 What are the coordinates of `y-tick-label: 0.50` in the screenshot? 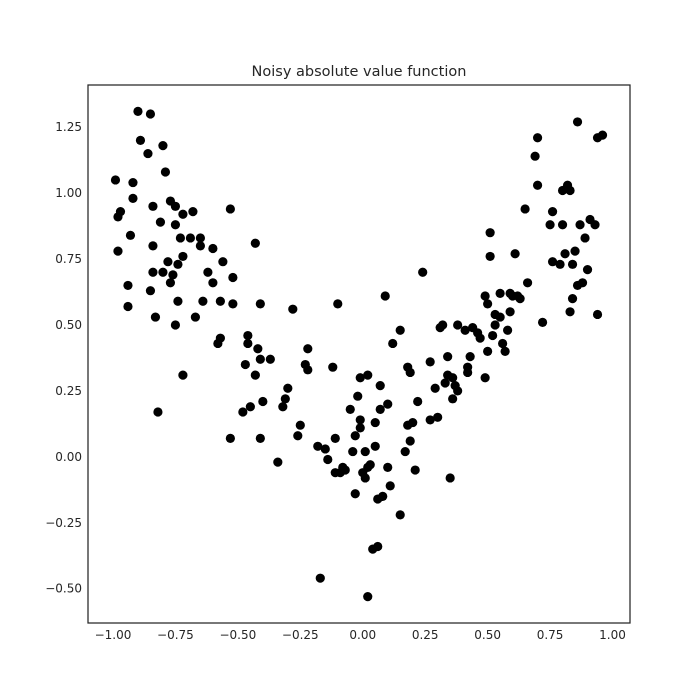 It's located at (68, 325).